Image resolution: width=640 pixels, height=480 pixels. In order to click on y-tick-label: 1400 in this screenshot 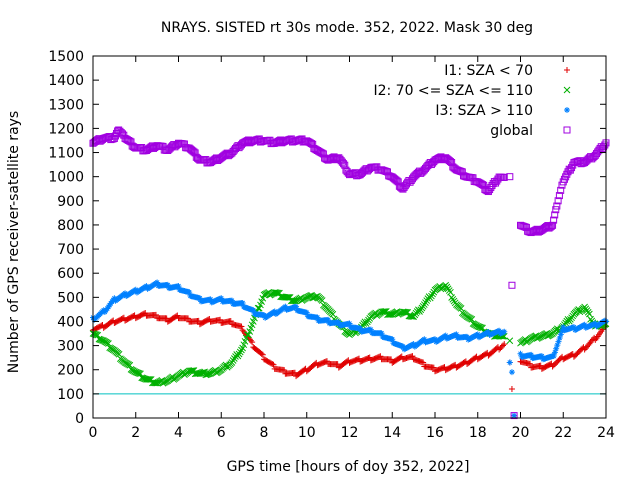, I will do `click(66, 81)`.